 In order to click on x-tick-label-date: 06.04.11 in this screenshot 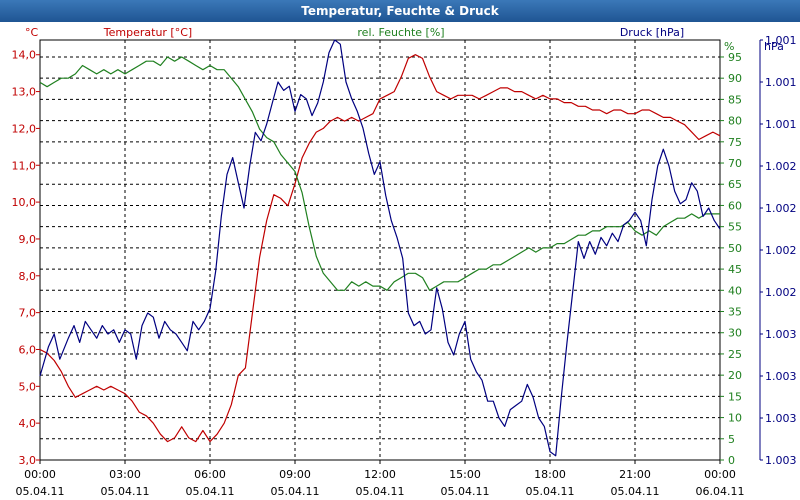, I will do `click(720, 491)`.